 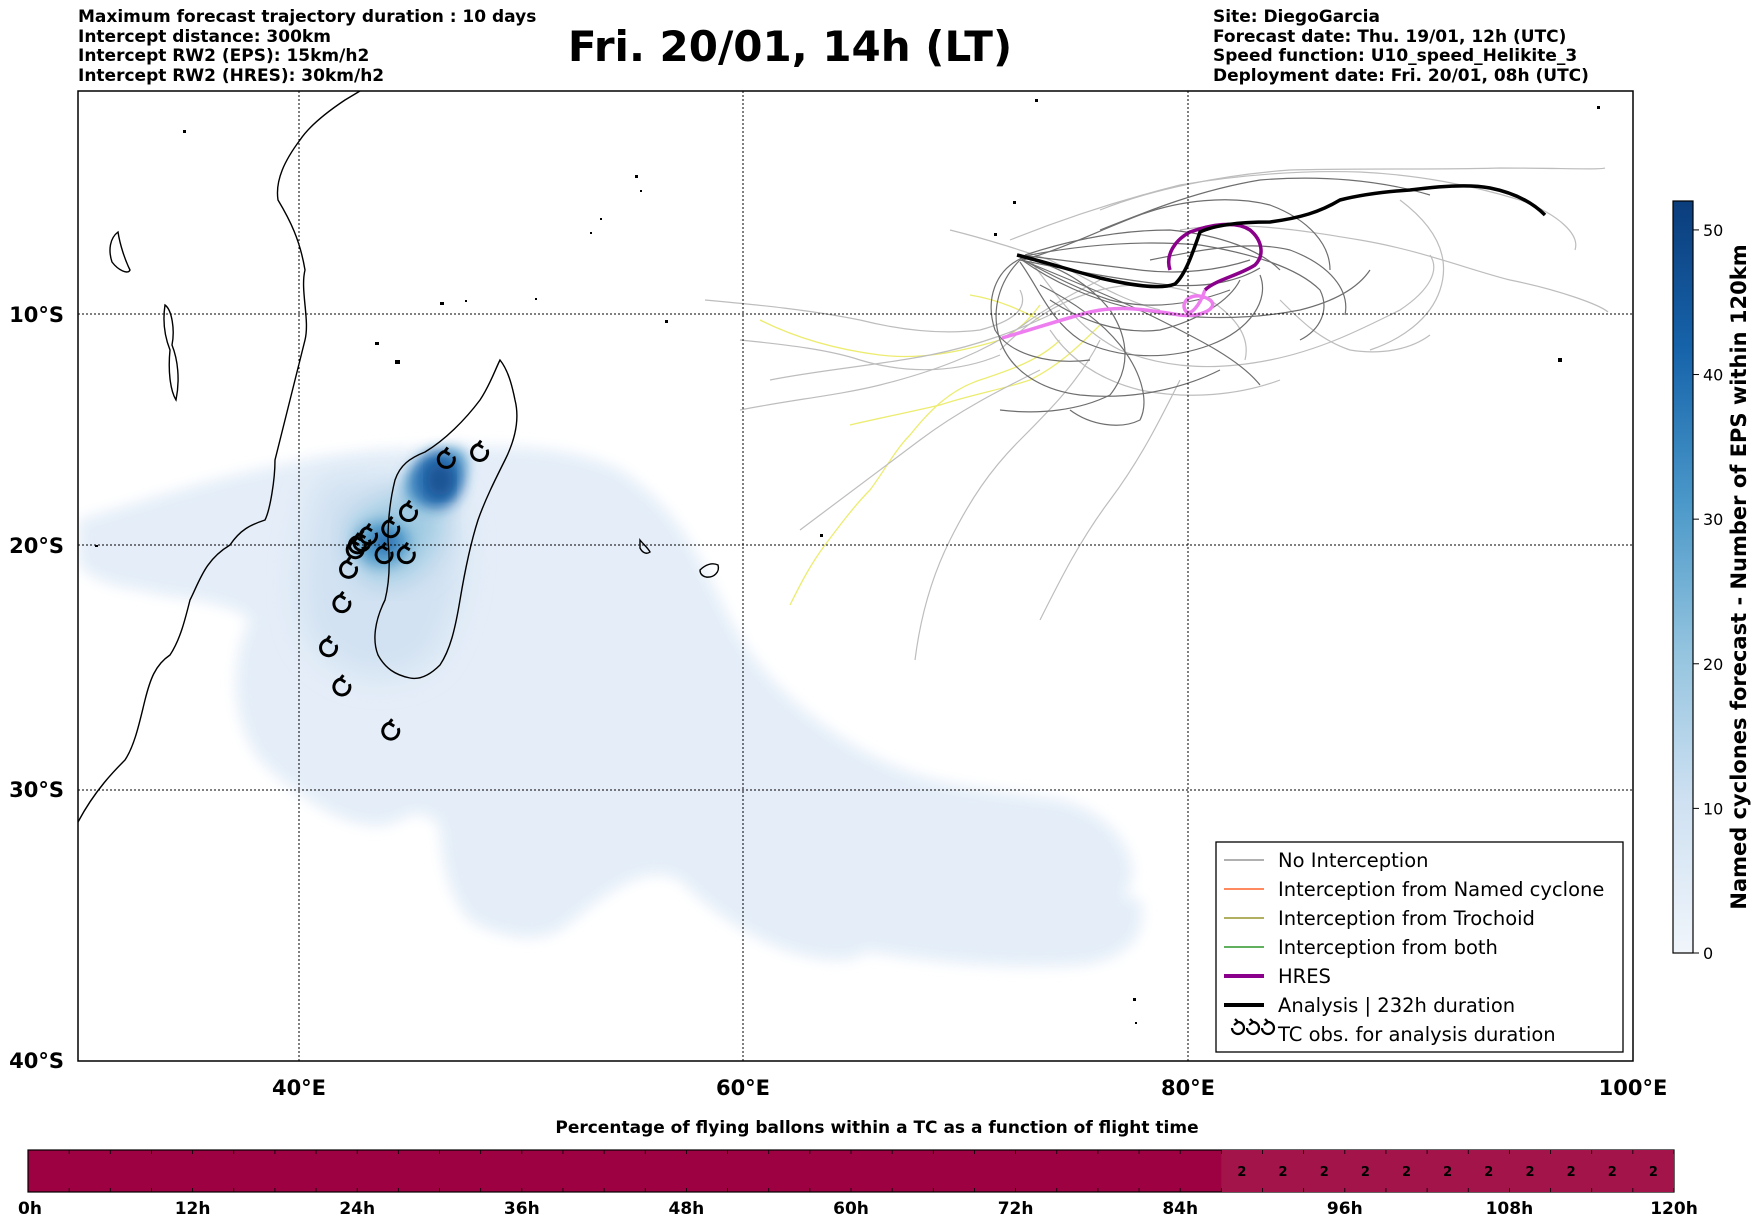 I want to click on lat-label: 30°S, so click(x=36, y=790).